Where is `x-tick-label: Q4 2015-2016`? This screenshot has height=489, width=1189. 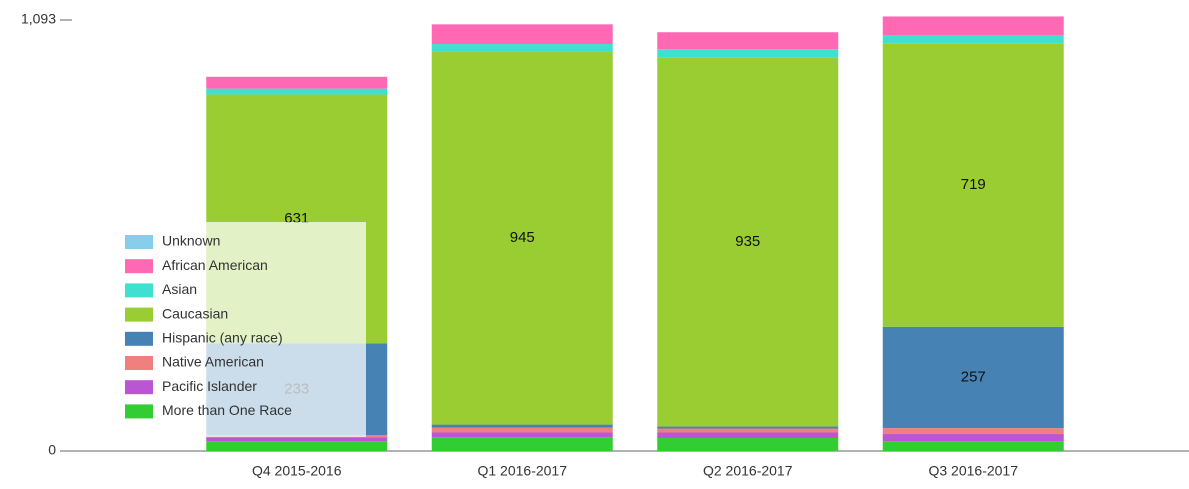 x-tick-label: Q4 2015-2016 is located at coordinates (297, 471).